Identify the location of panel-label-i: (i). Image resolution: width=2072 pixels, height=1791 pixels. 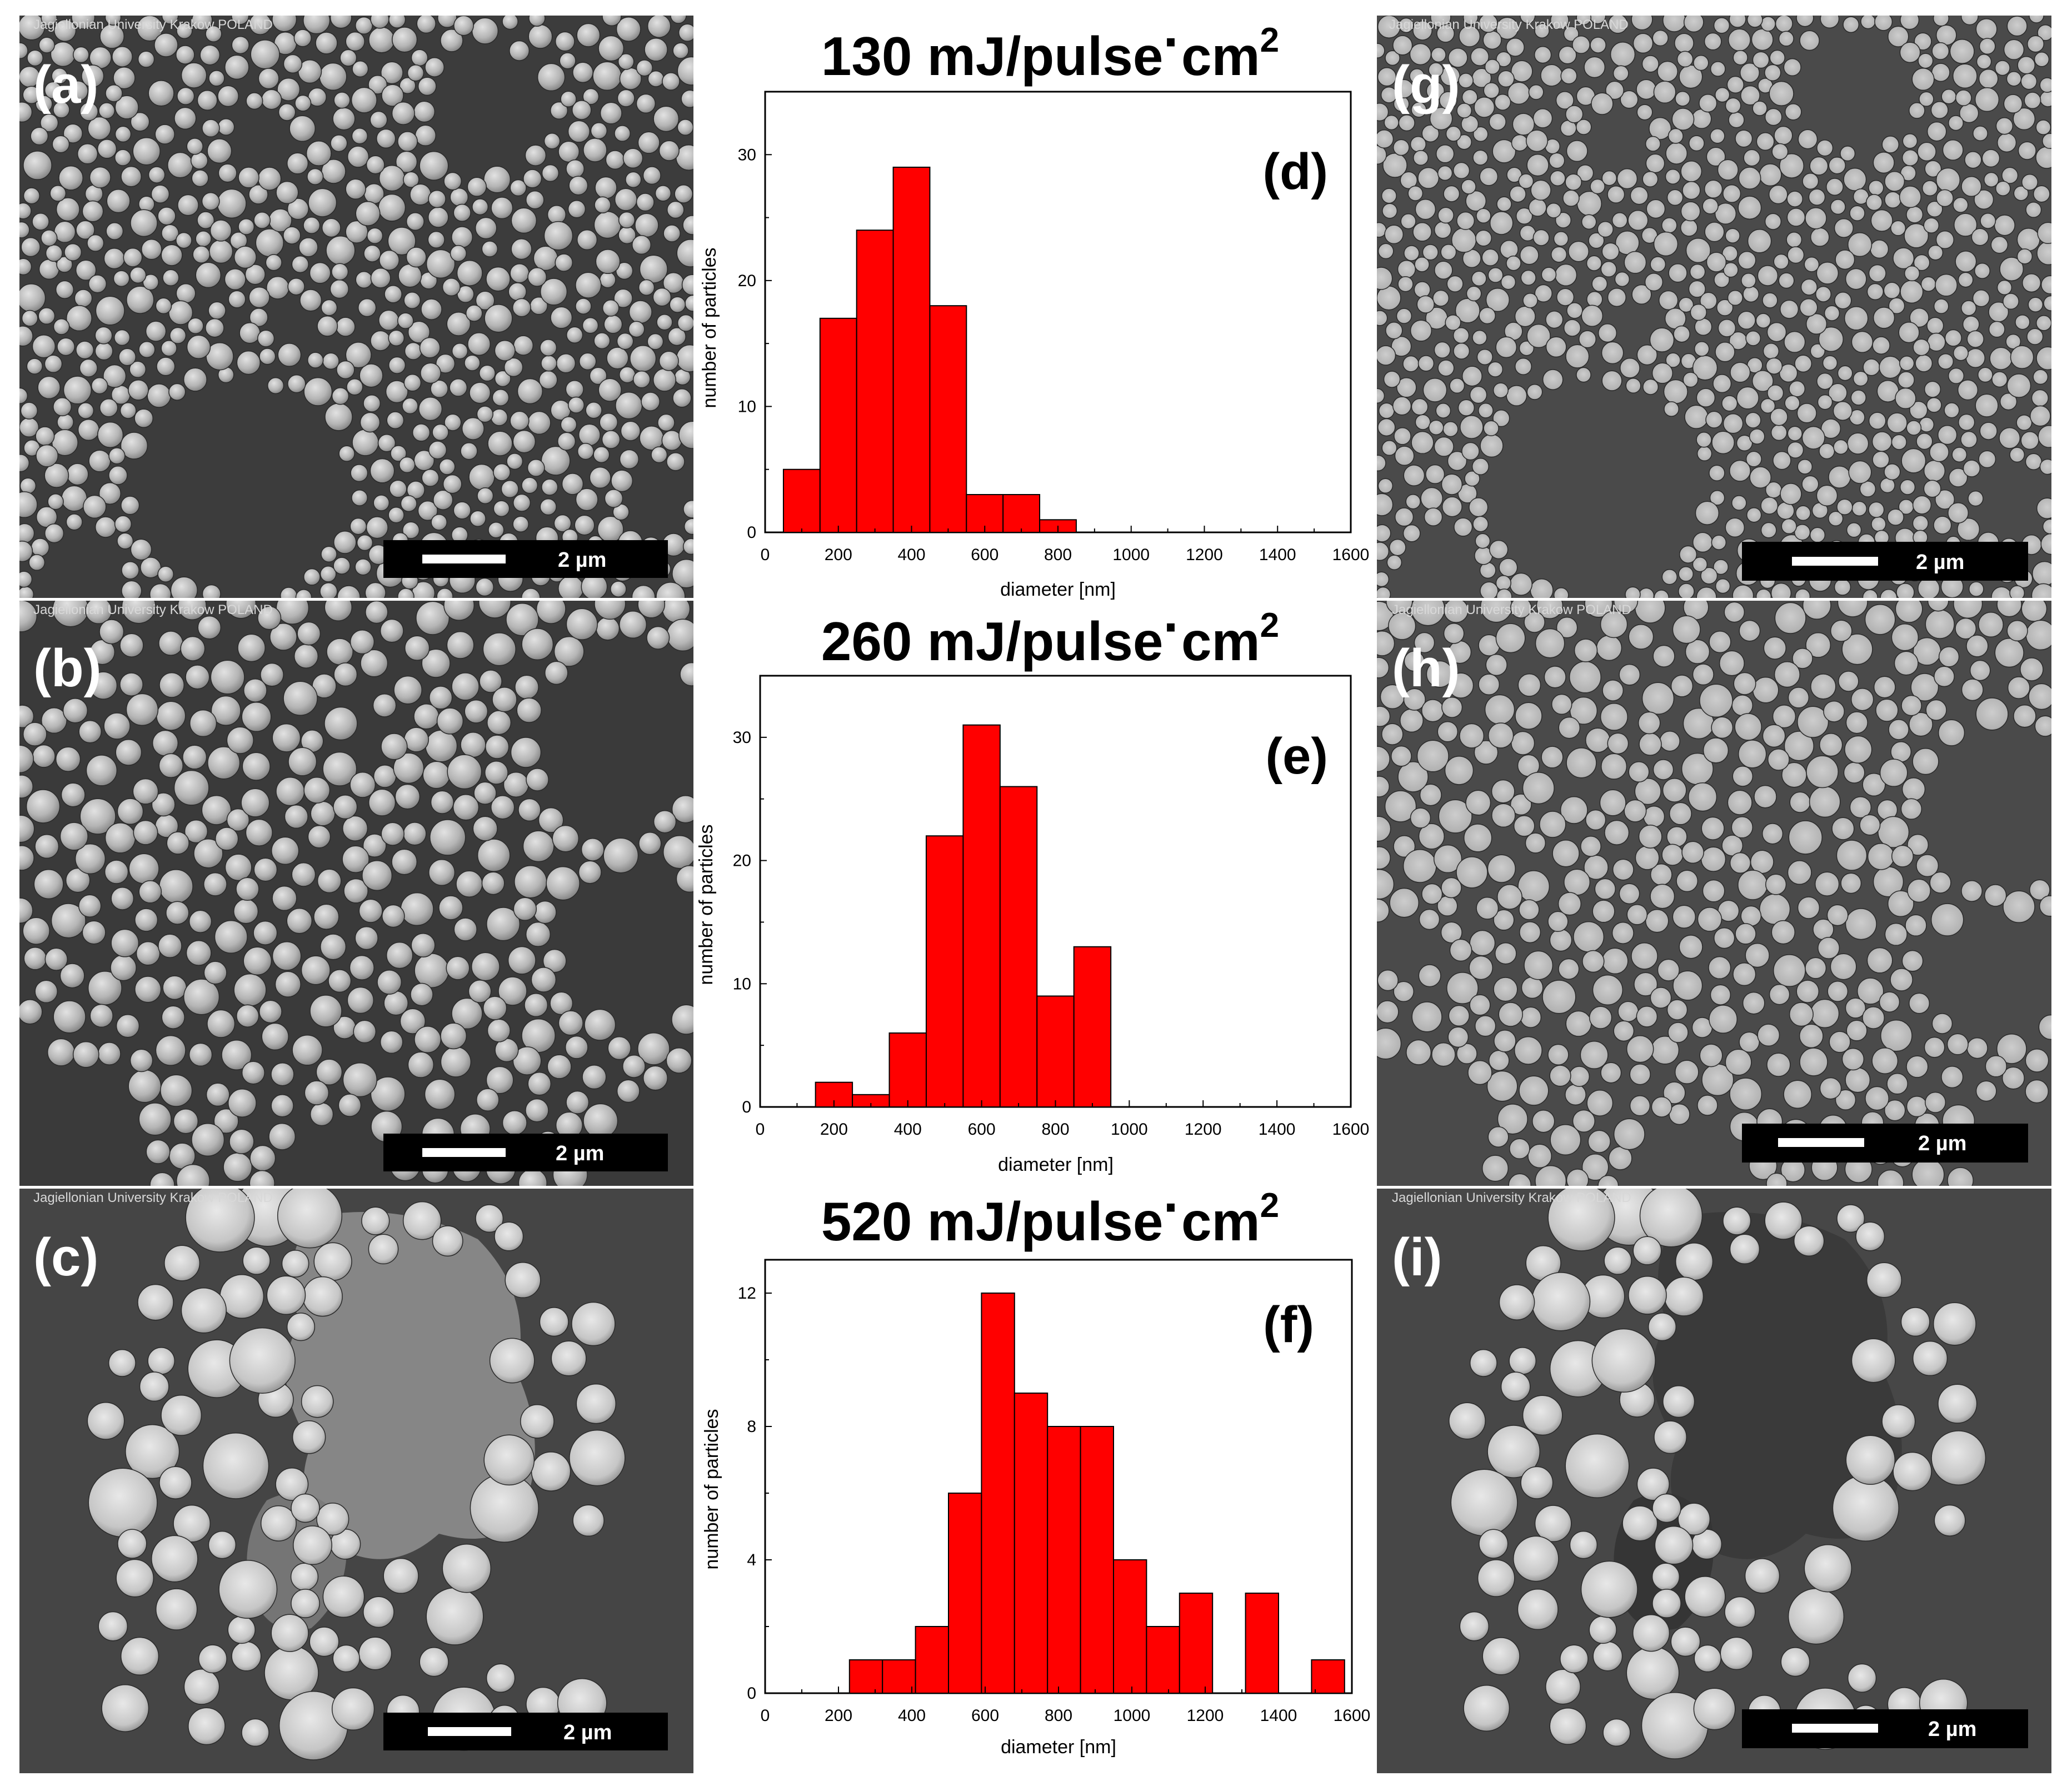
(1417, 1257).